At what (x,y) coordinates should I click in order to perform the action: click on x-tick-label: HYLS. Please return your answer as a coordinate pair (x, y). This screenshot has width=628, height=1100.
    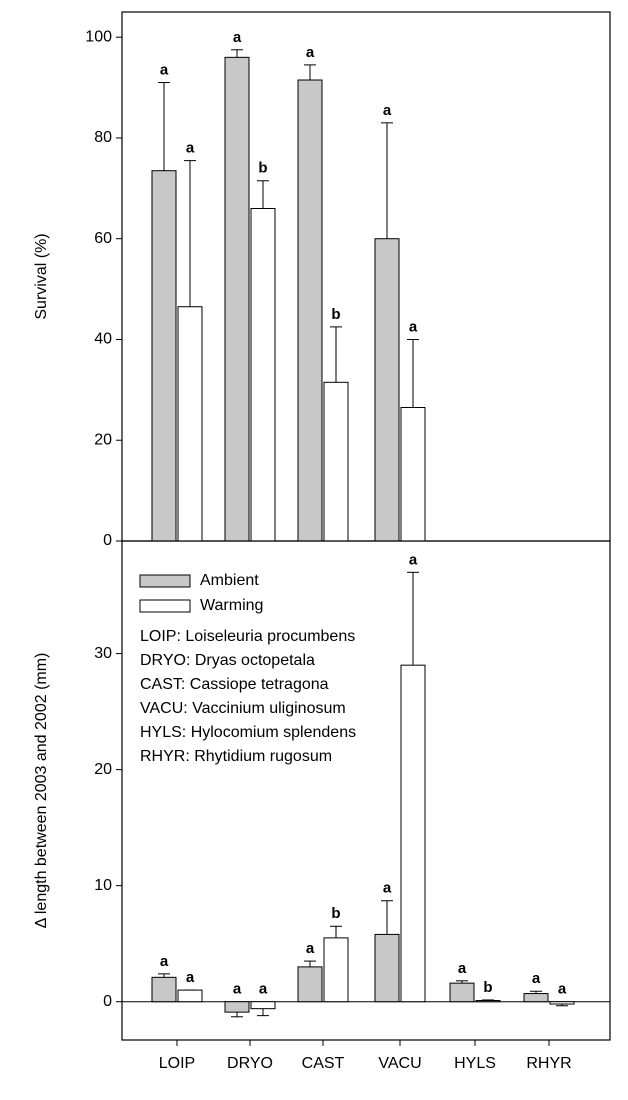
    Looking at the image, I should click on (475, 1063).